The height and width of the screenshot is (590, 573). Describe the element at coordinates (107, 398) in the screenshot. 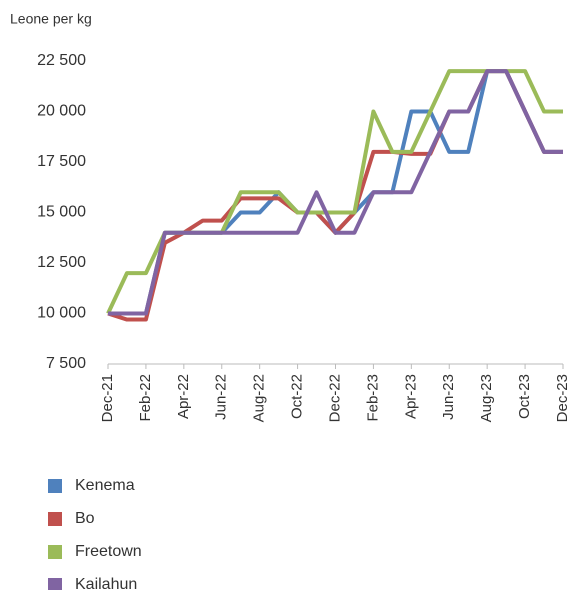

I see `x-tick-label: Dec-21` at that location.